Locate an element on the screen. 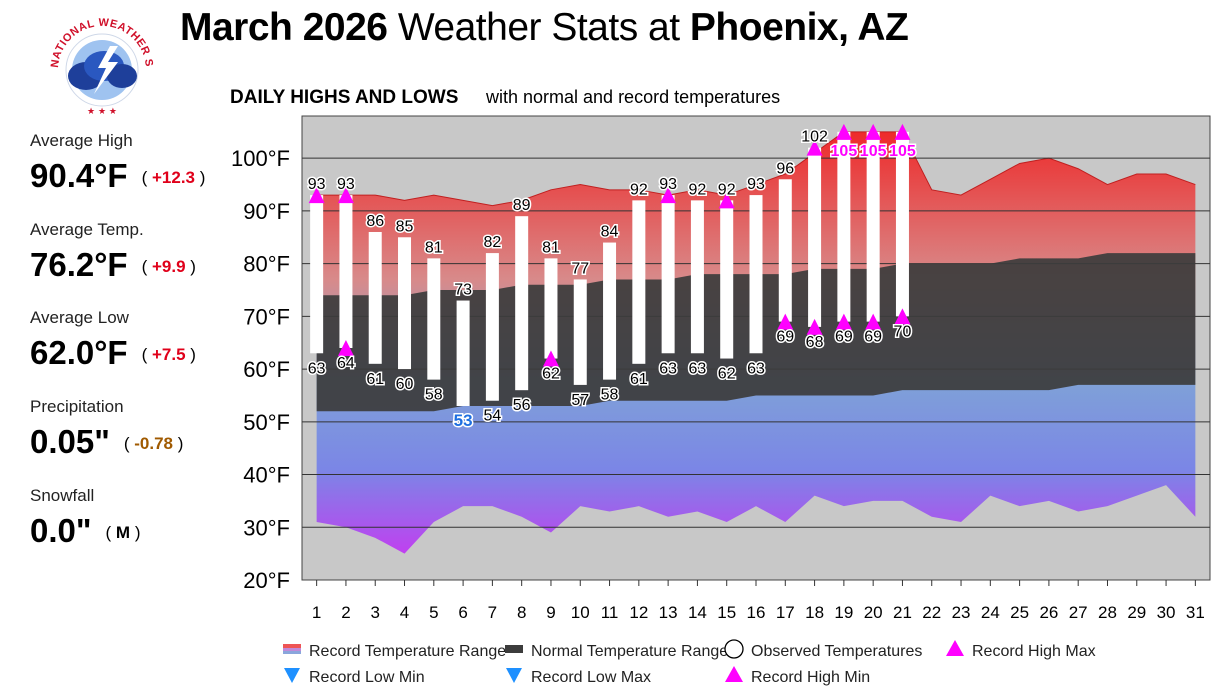 The height and width of the screenshot is (695, 1227). low-label-day-13: 63 is located at coordinates (668, 368).